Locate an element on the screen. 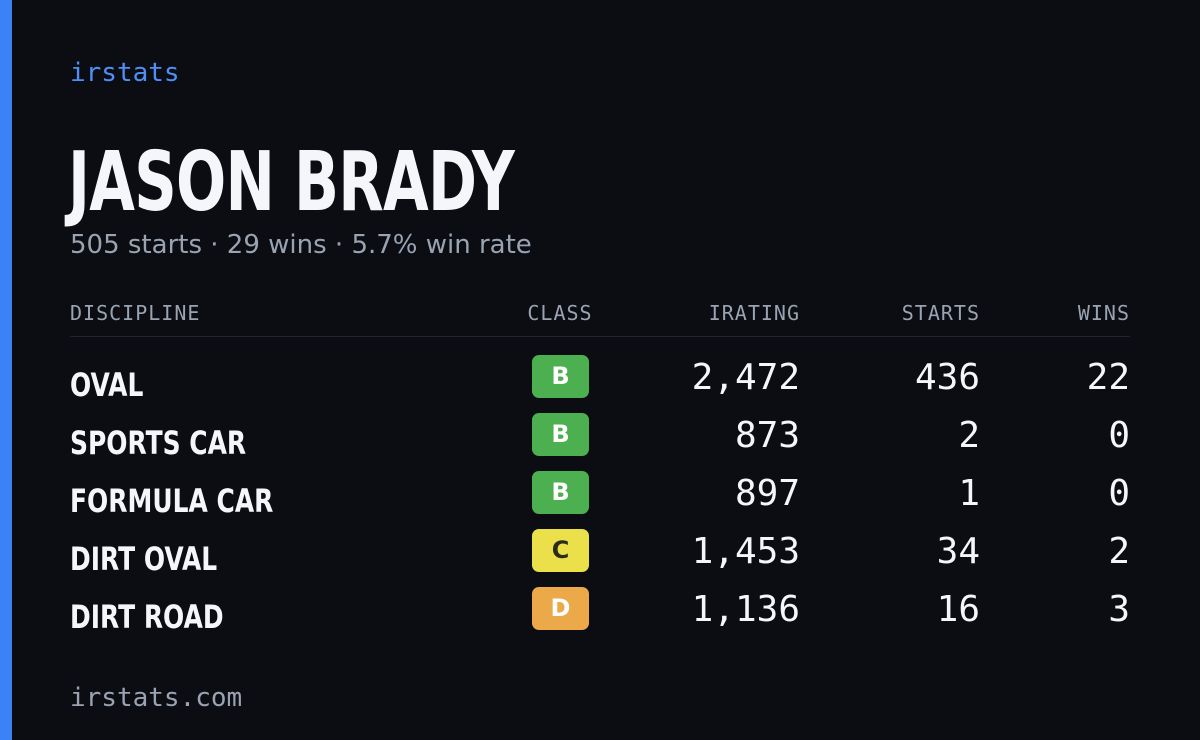 Image resolution: width=1200 pixels, height=740 pixels. footer-url: irstats.com is located at coordinates (156, 698).